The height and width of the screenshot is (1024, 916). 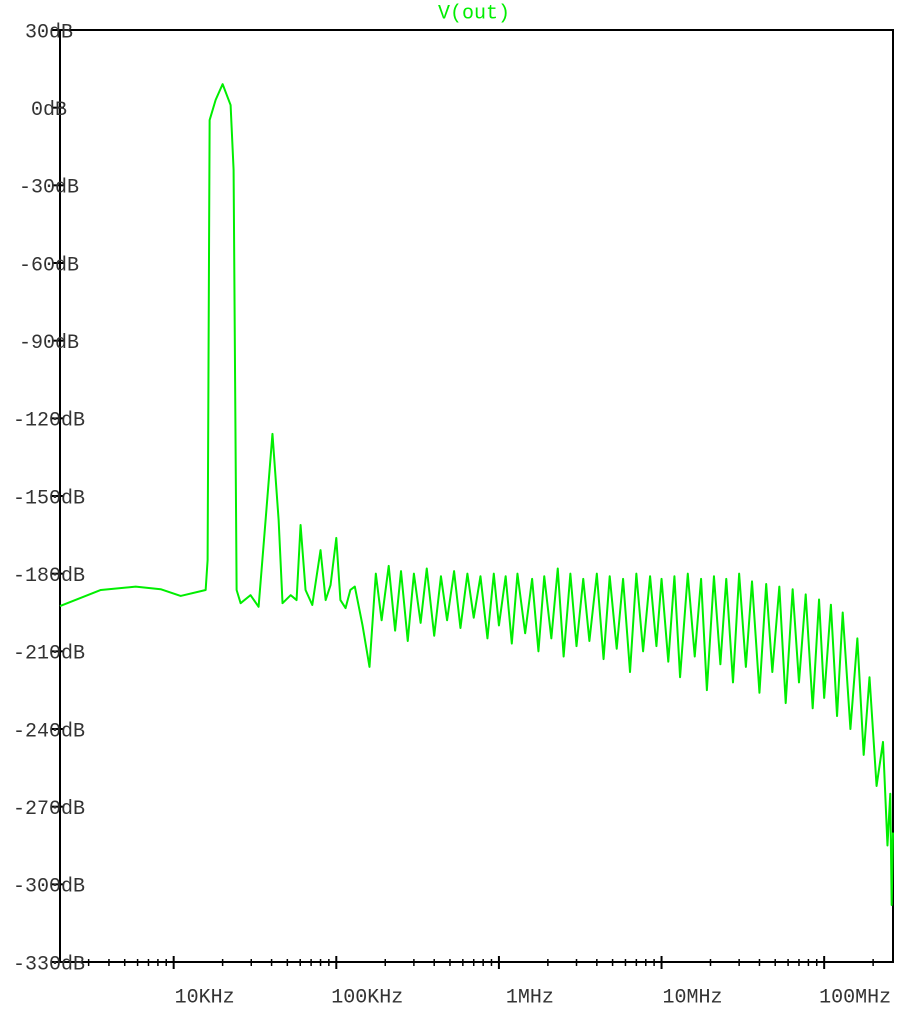 I want to click on y-tick-label: -210dB, so click(x=49, y=654).